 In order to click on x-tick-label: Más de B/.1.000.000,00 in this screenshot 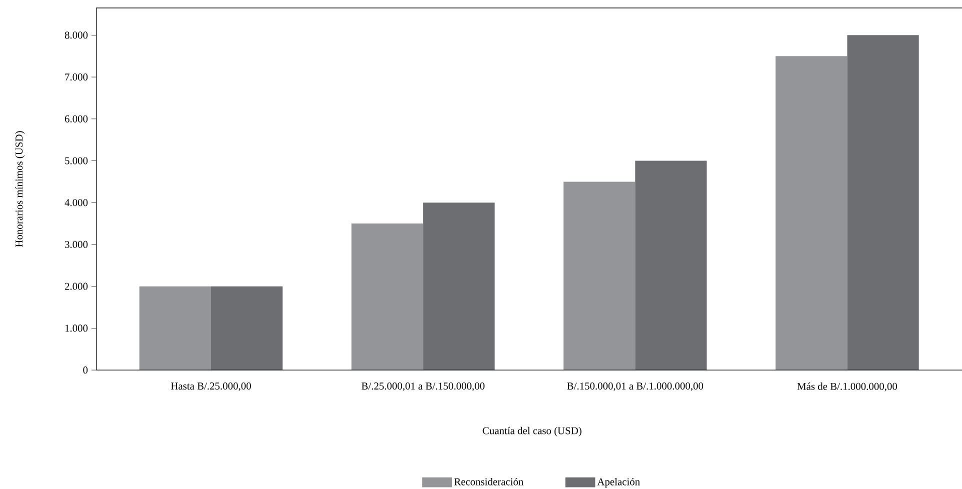, I will do `click(847, 387)`.